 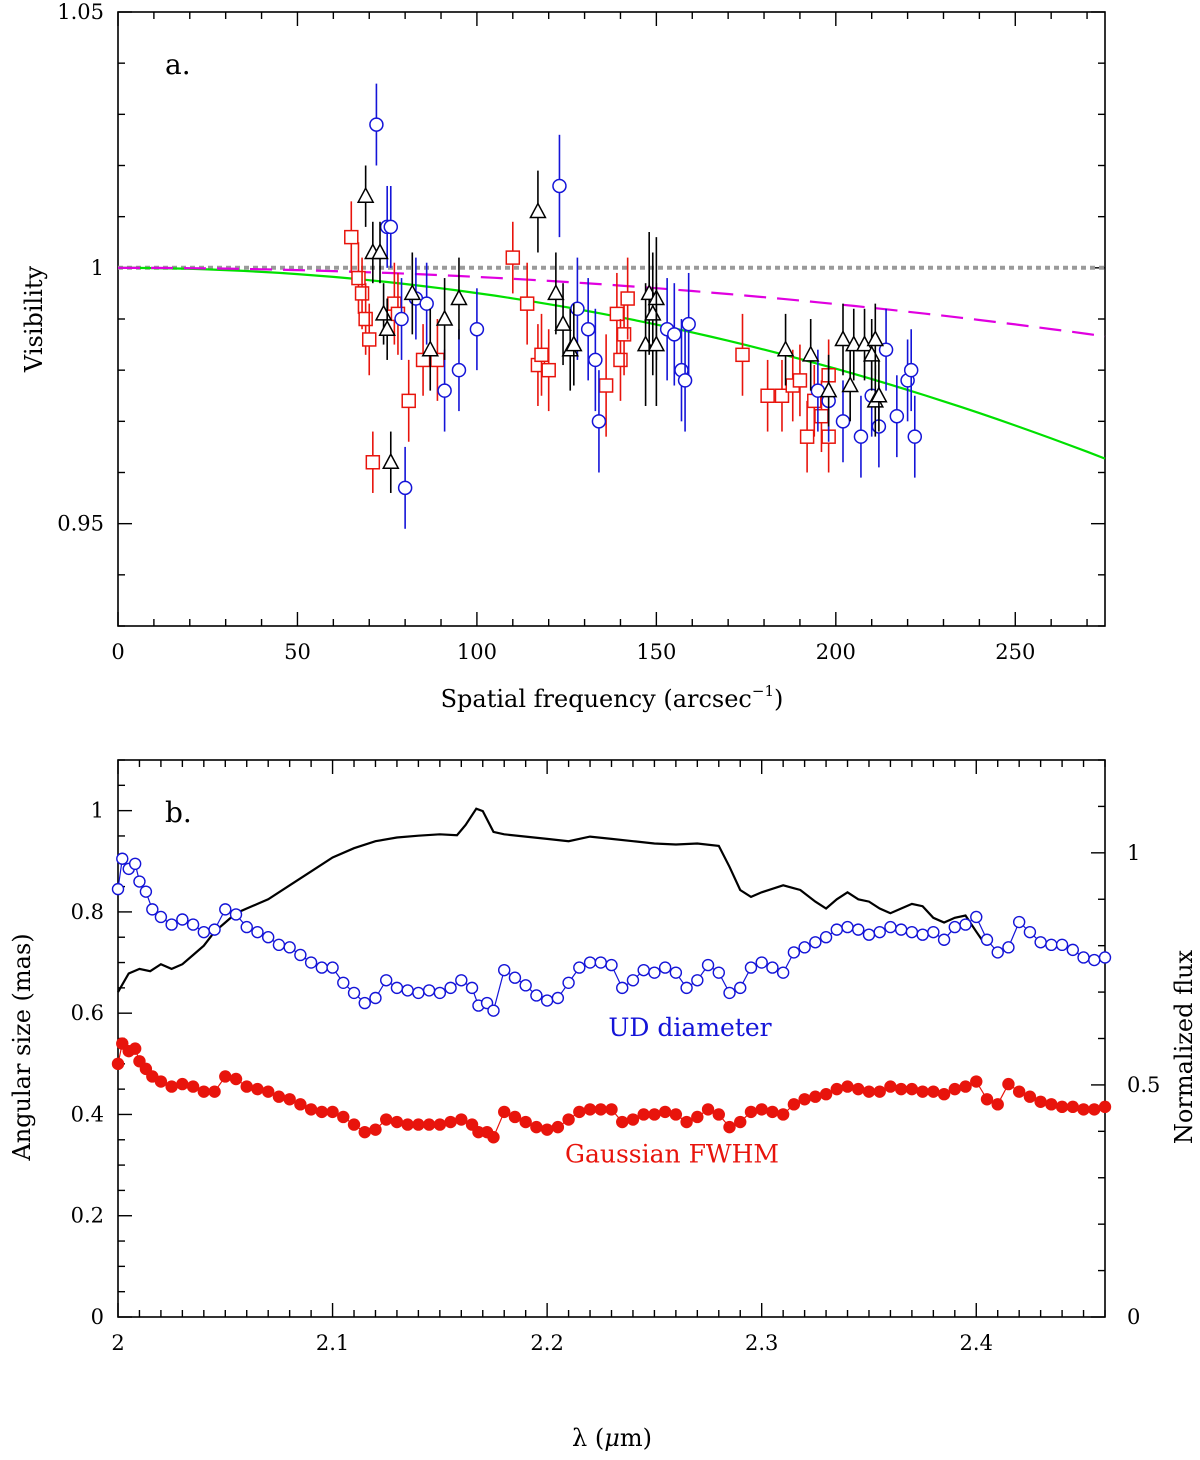 I want to click on x-tick-label: 2.3, so click(x=761, y=1343).